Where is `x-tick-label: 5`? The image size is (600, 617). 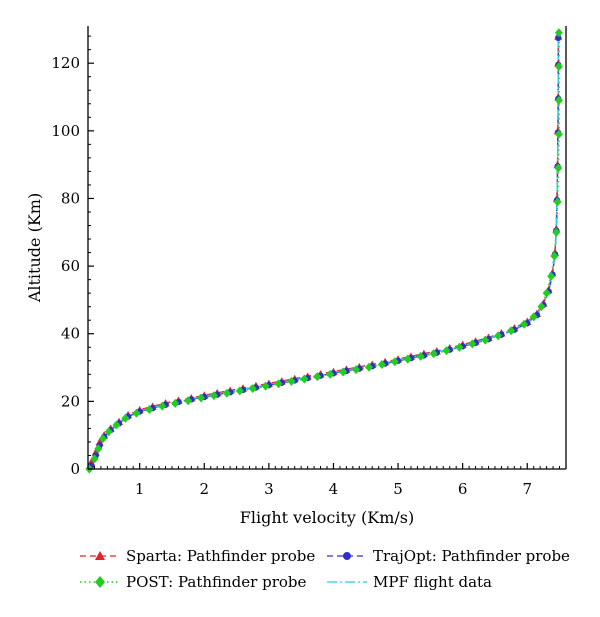 x-tick-label: 5 is located at coordinates (398, 489).